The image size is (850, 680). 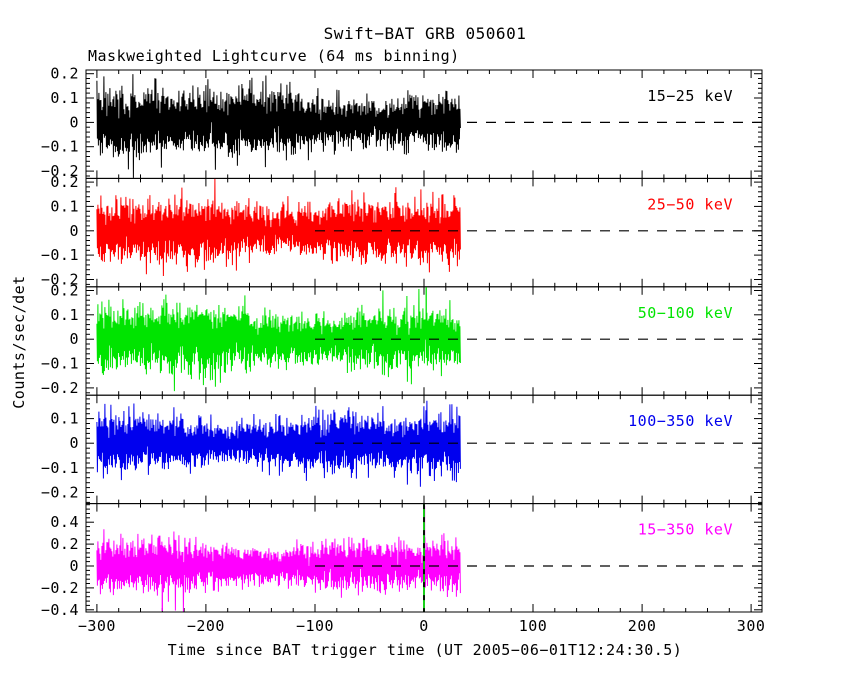 I want to click on x-tick-label: −200, so click(x=206, y=626).